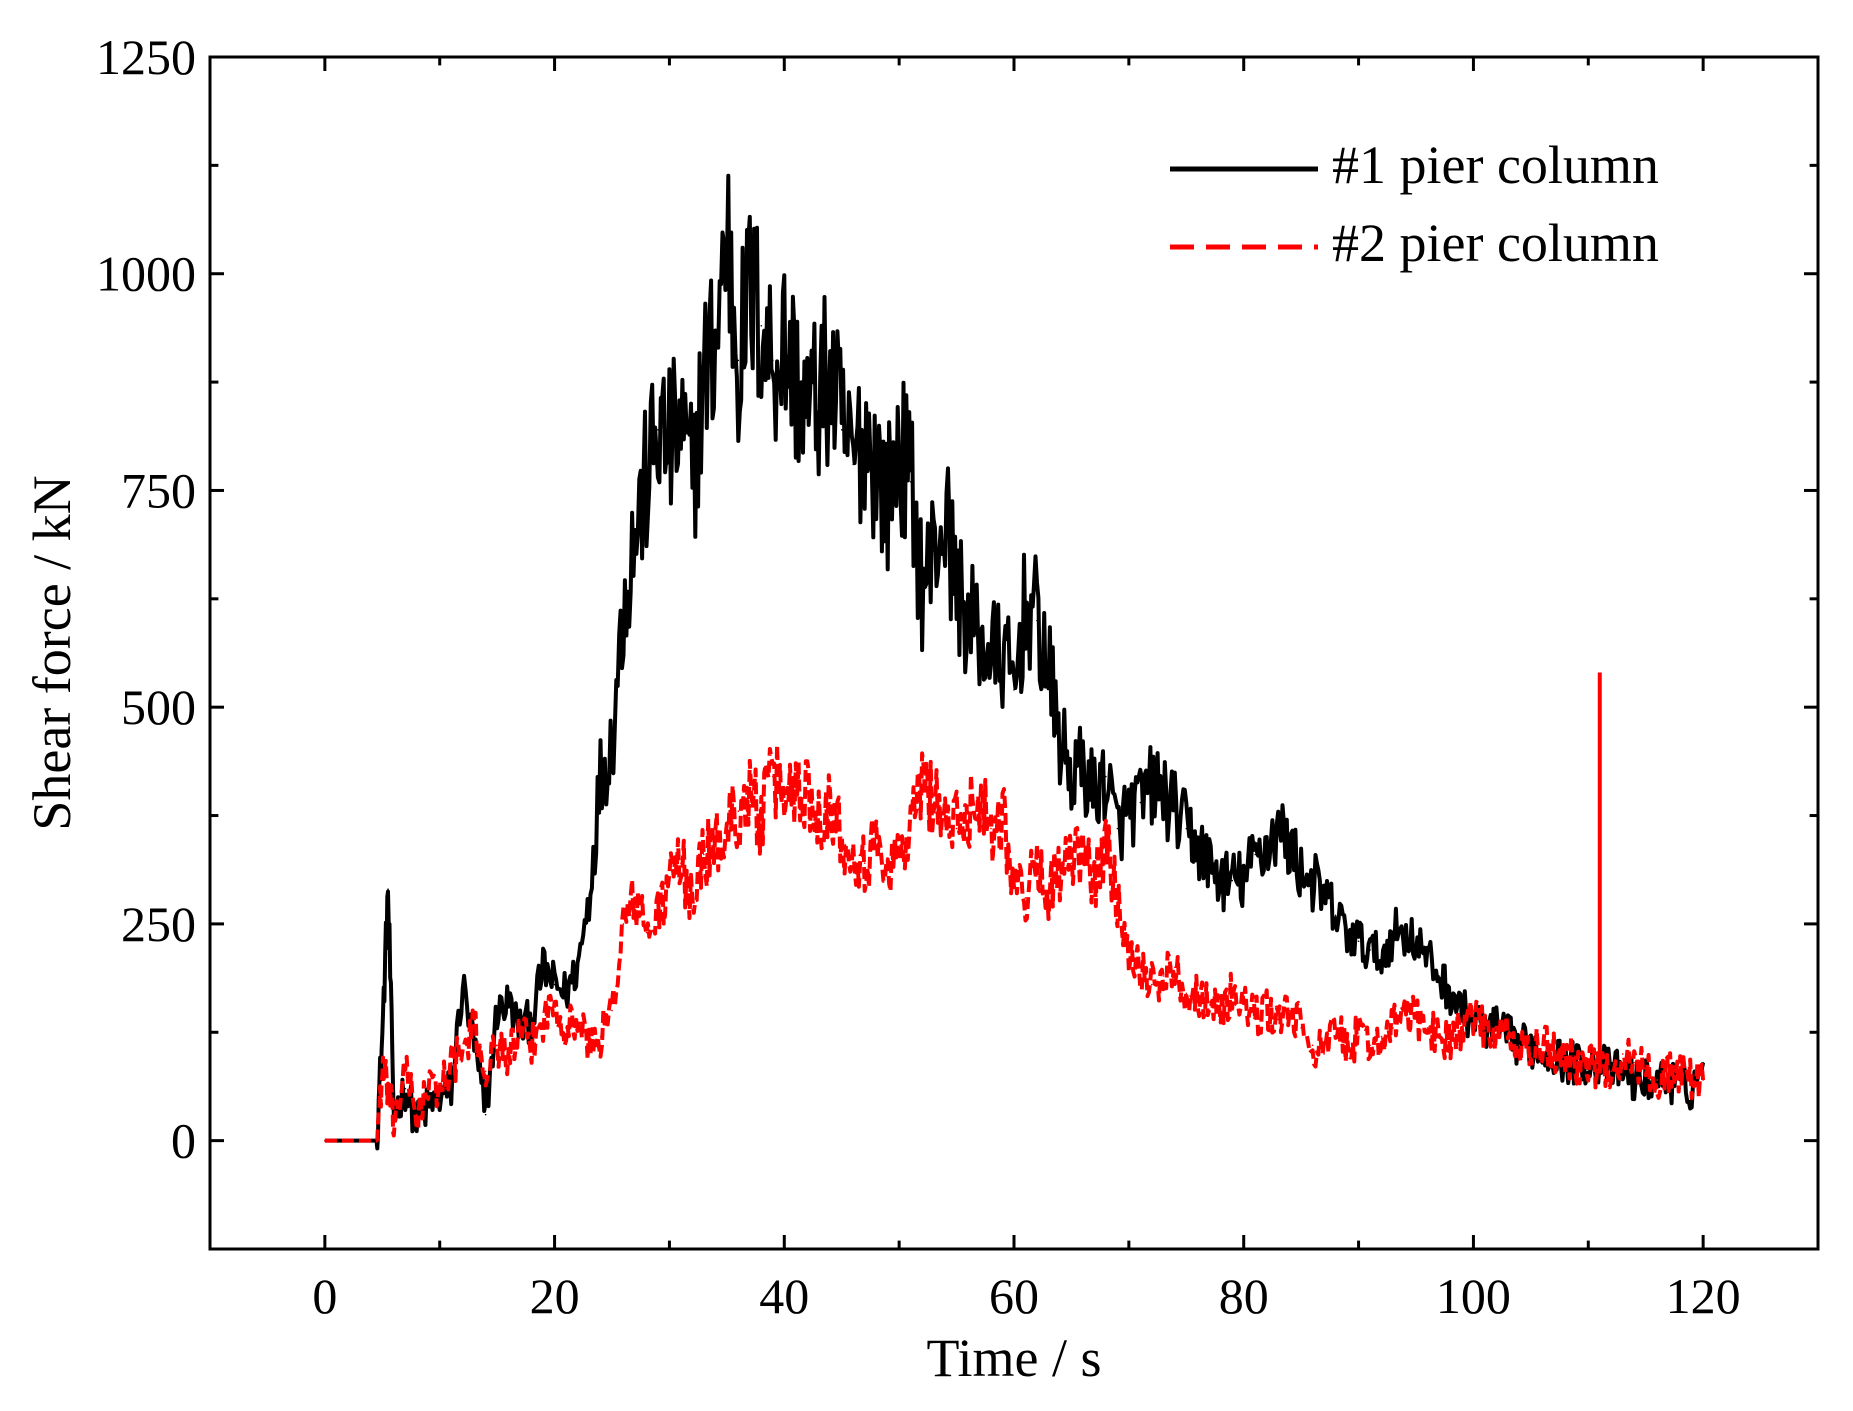  Describe the element at coordinates (784, 1296) in the screenshot. I see `x-tick-label: 40` at that location.